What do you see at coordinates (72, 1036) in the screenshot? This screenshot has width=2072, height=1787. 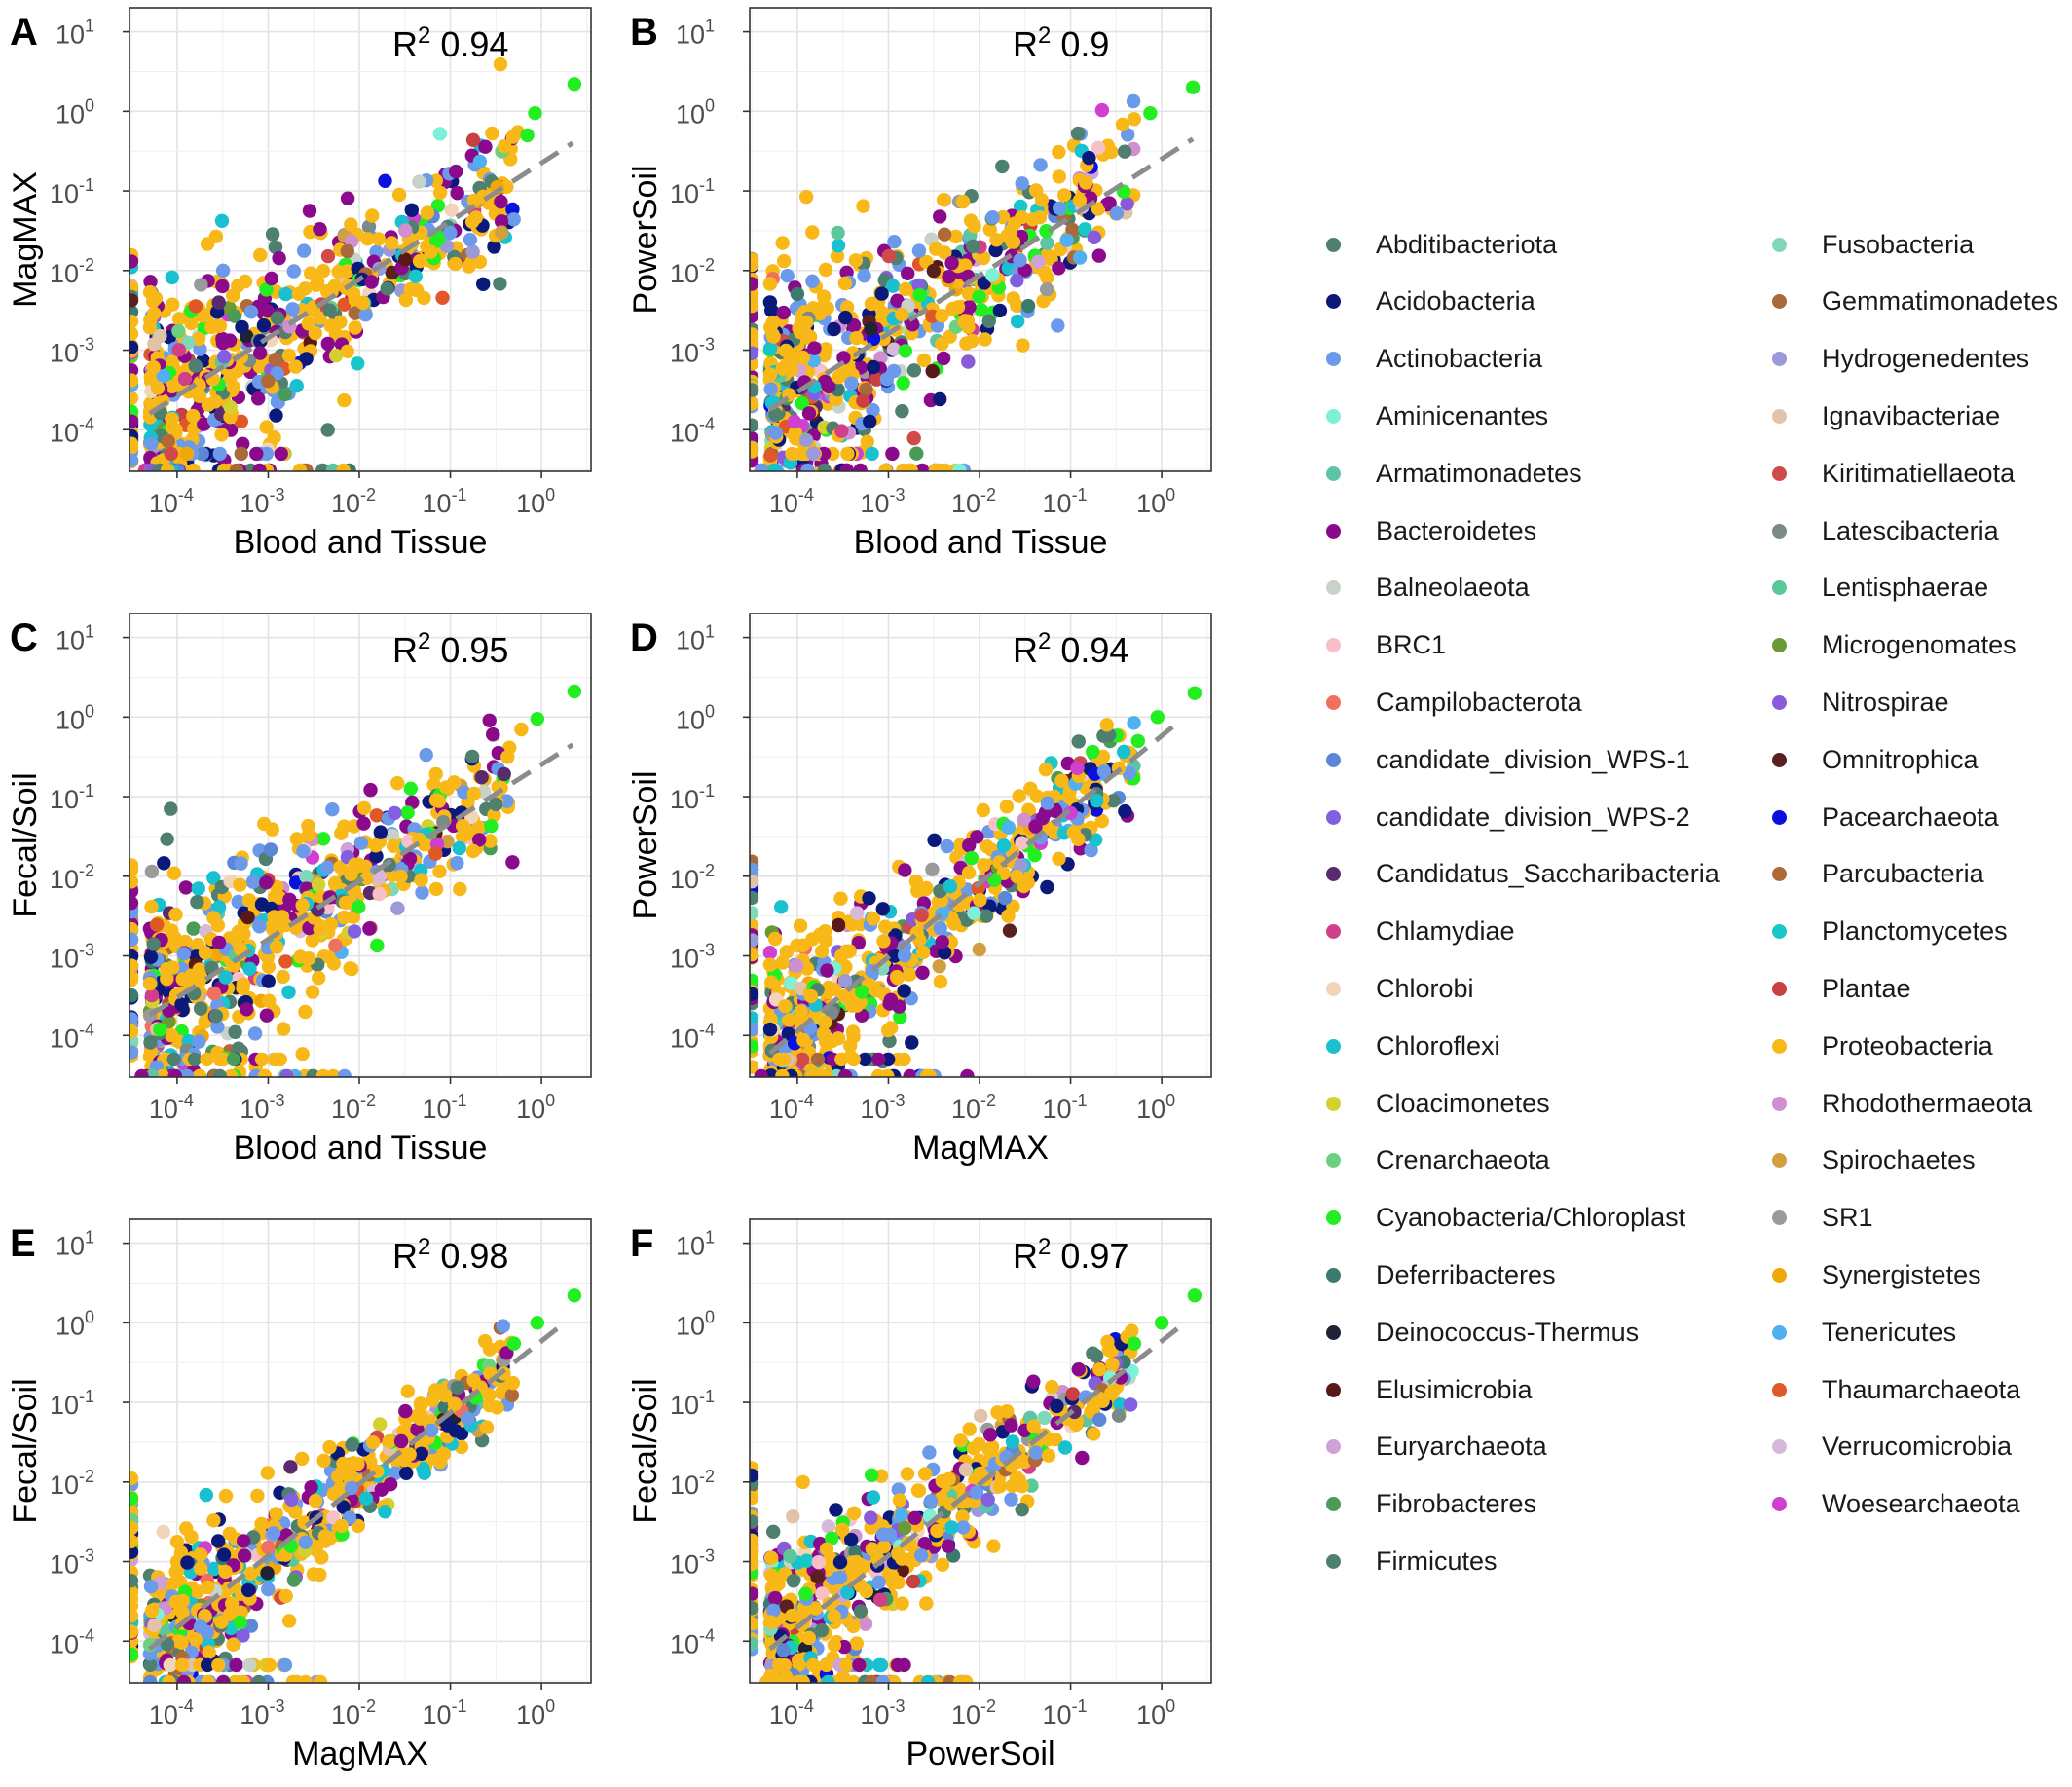 I see `y-tick-label: 10⁻⁴` at bounding box center [72, 1036].